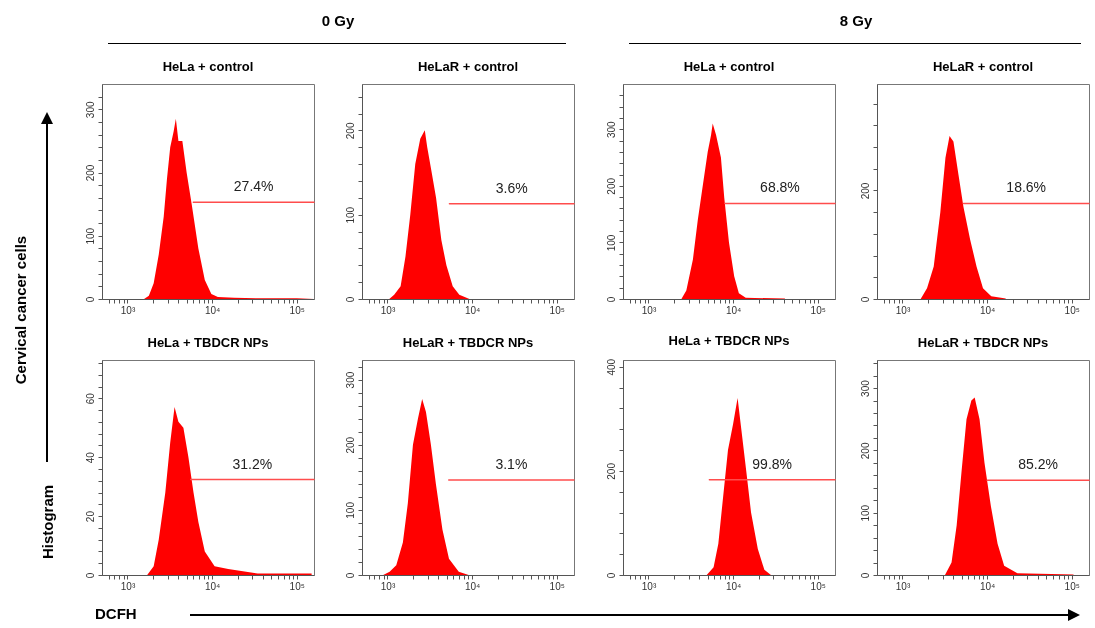  Describe the element at coordinates (780, 187) in the screenshot. I see `series-label: 68.8%` at that location.